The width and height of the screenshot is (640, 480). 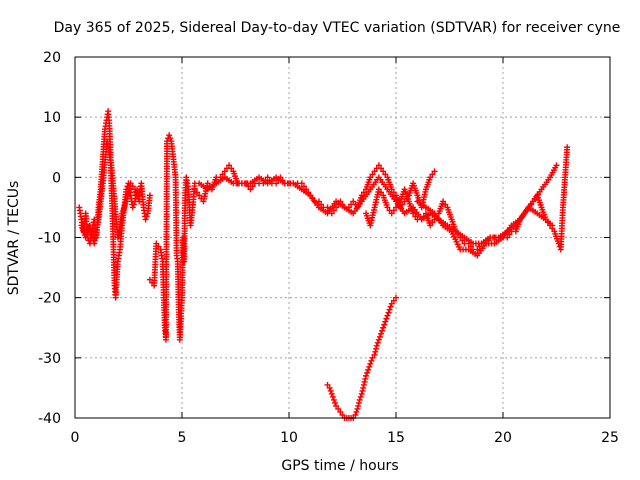 I want to click on y-tick-label: -30, so click(x=49, y=359).